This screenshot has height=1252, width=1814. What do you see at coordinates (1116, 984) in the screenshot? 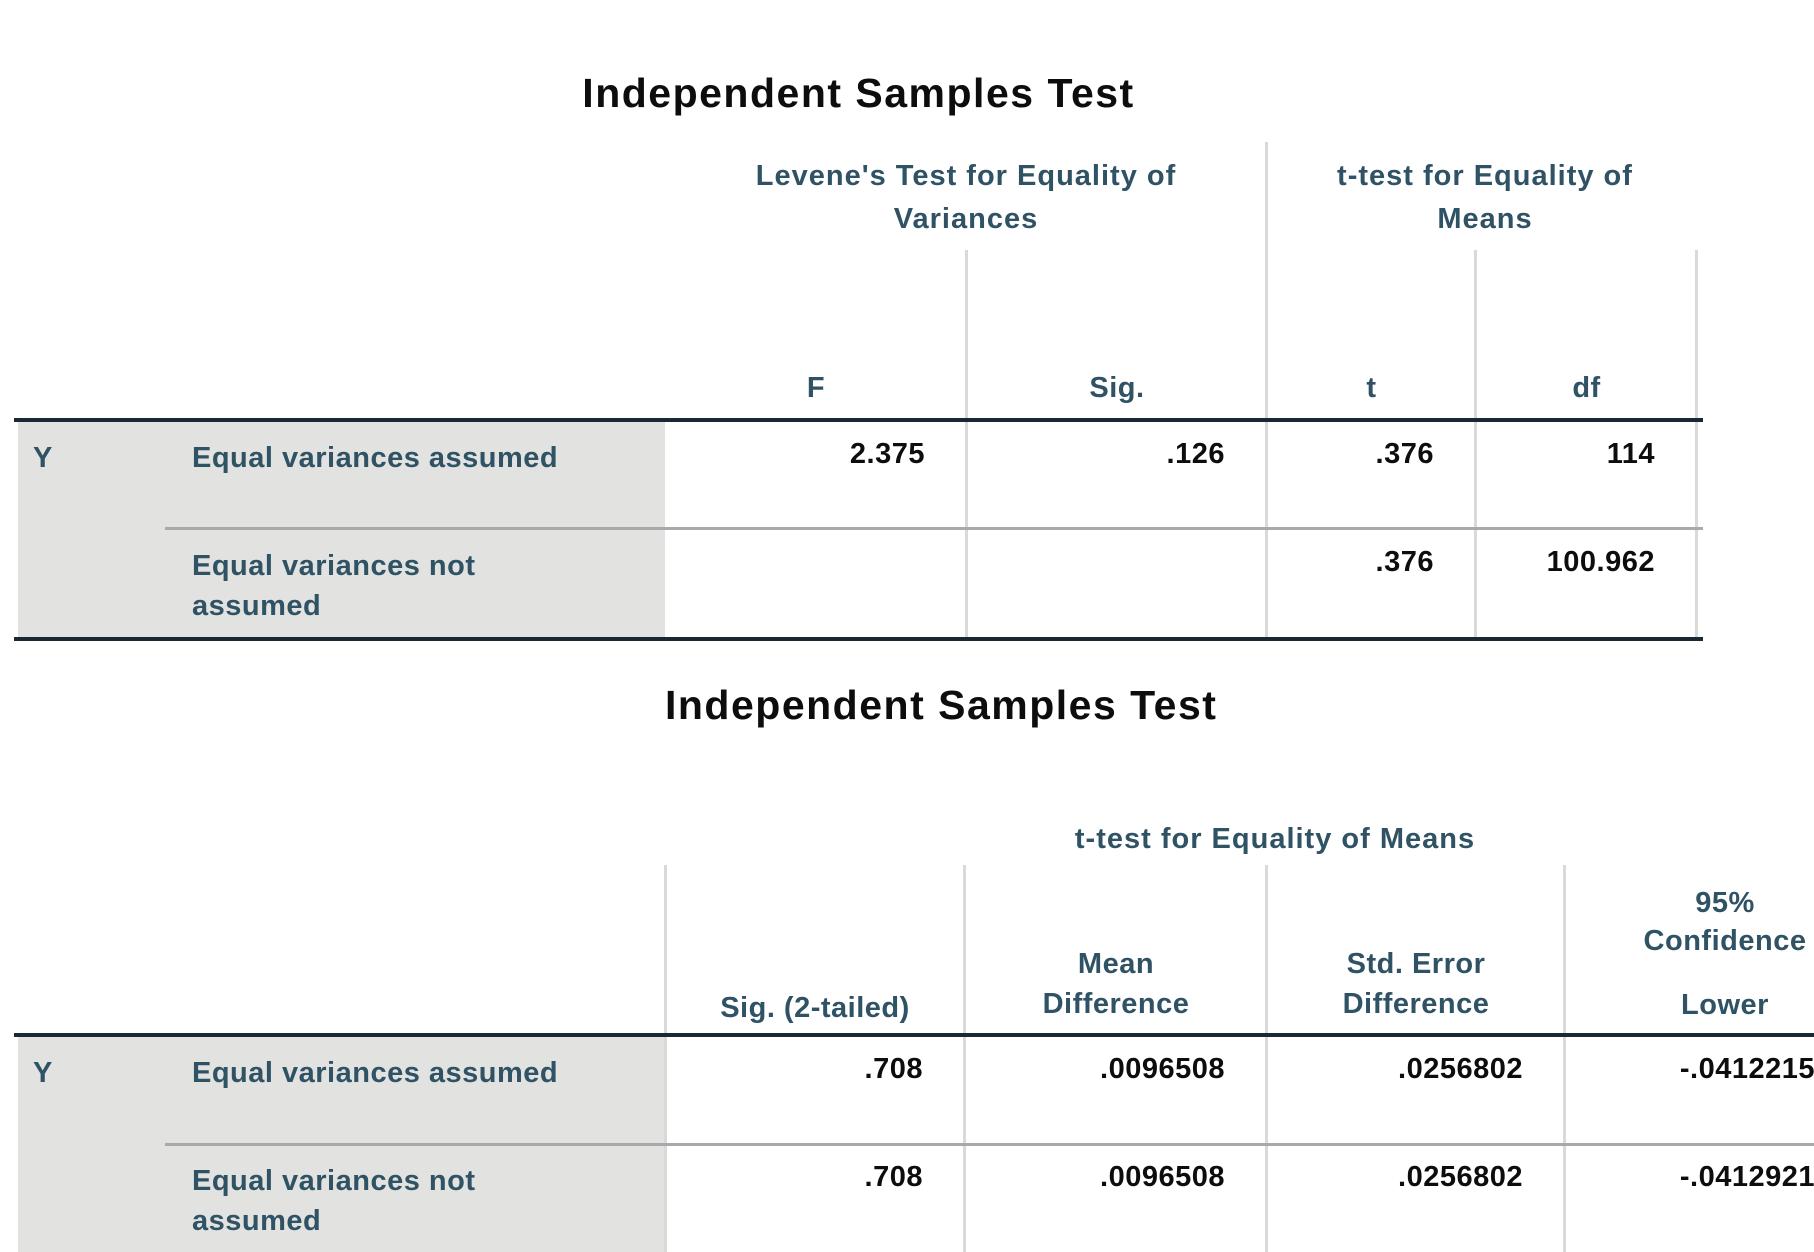
I see `column-header-mean-difference: Mean Difference` at bounding box center [1116, 984].